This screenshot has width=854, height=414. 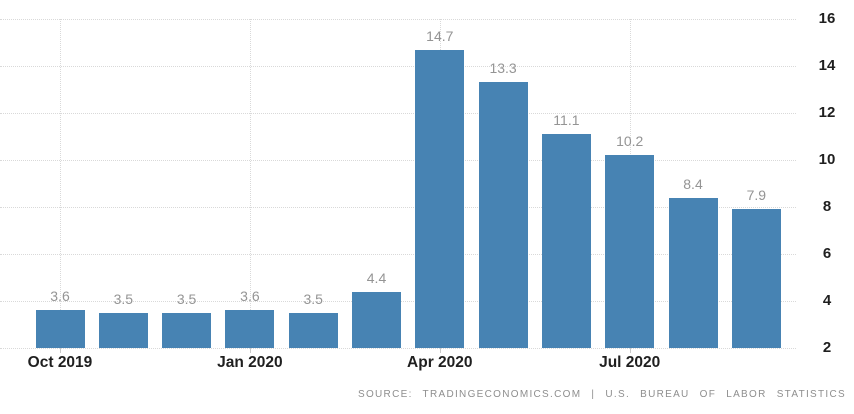 What do you see at coordinates (123, 330) in the screenshot?
I see `bar-nov-2019` at bounding box center [123, 330].